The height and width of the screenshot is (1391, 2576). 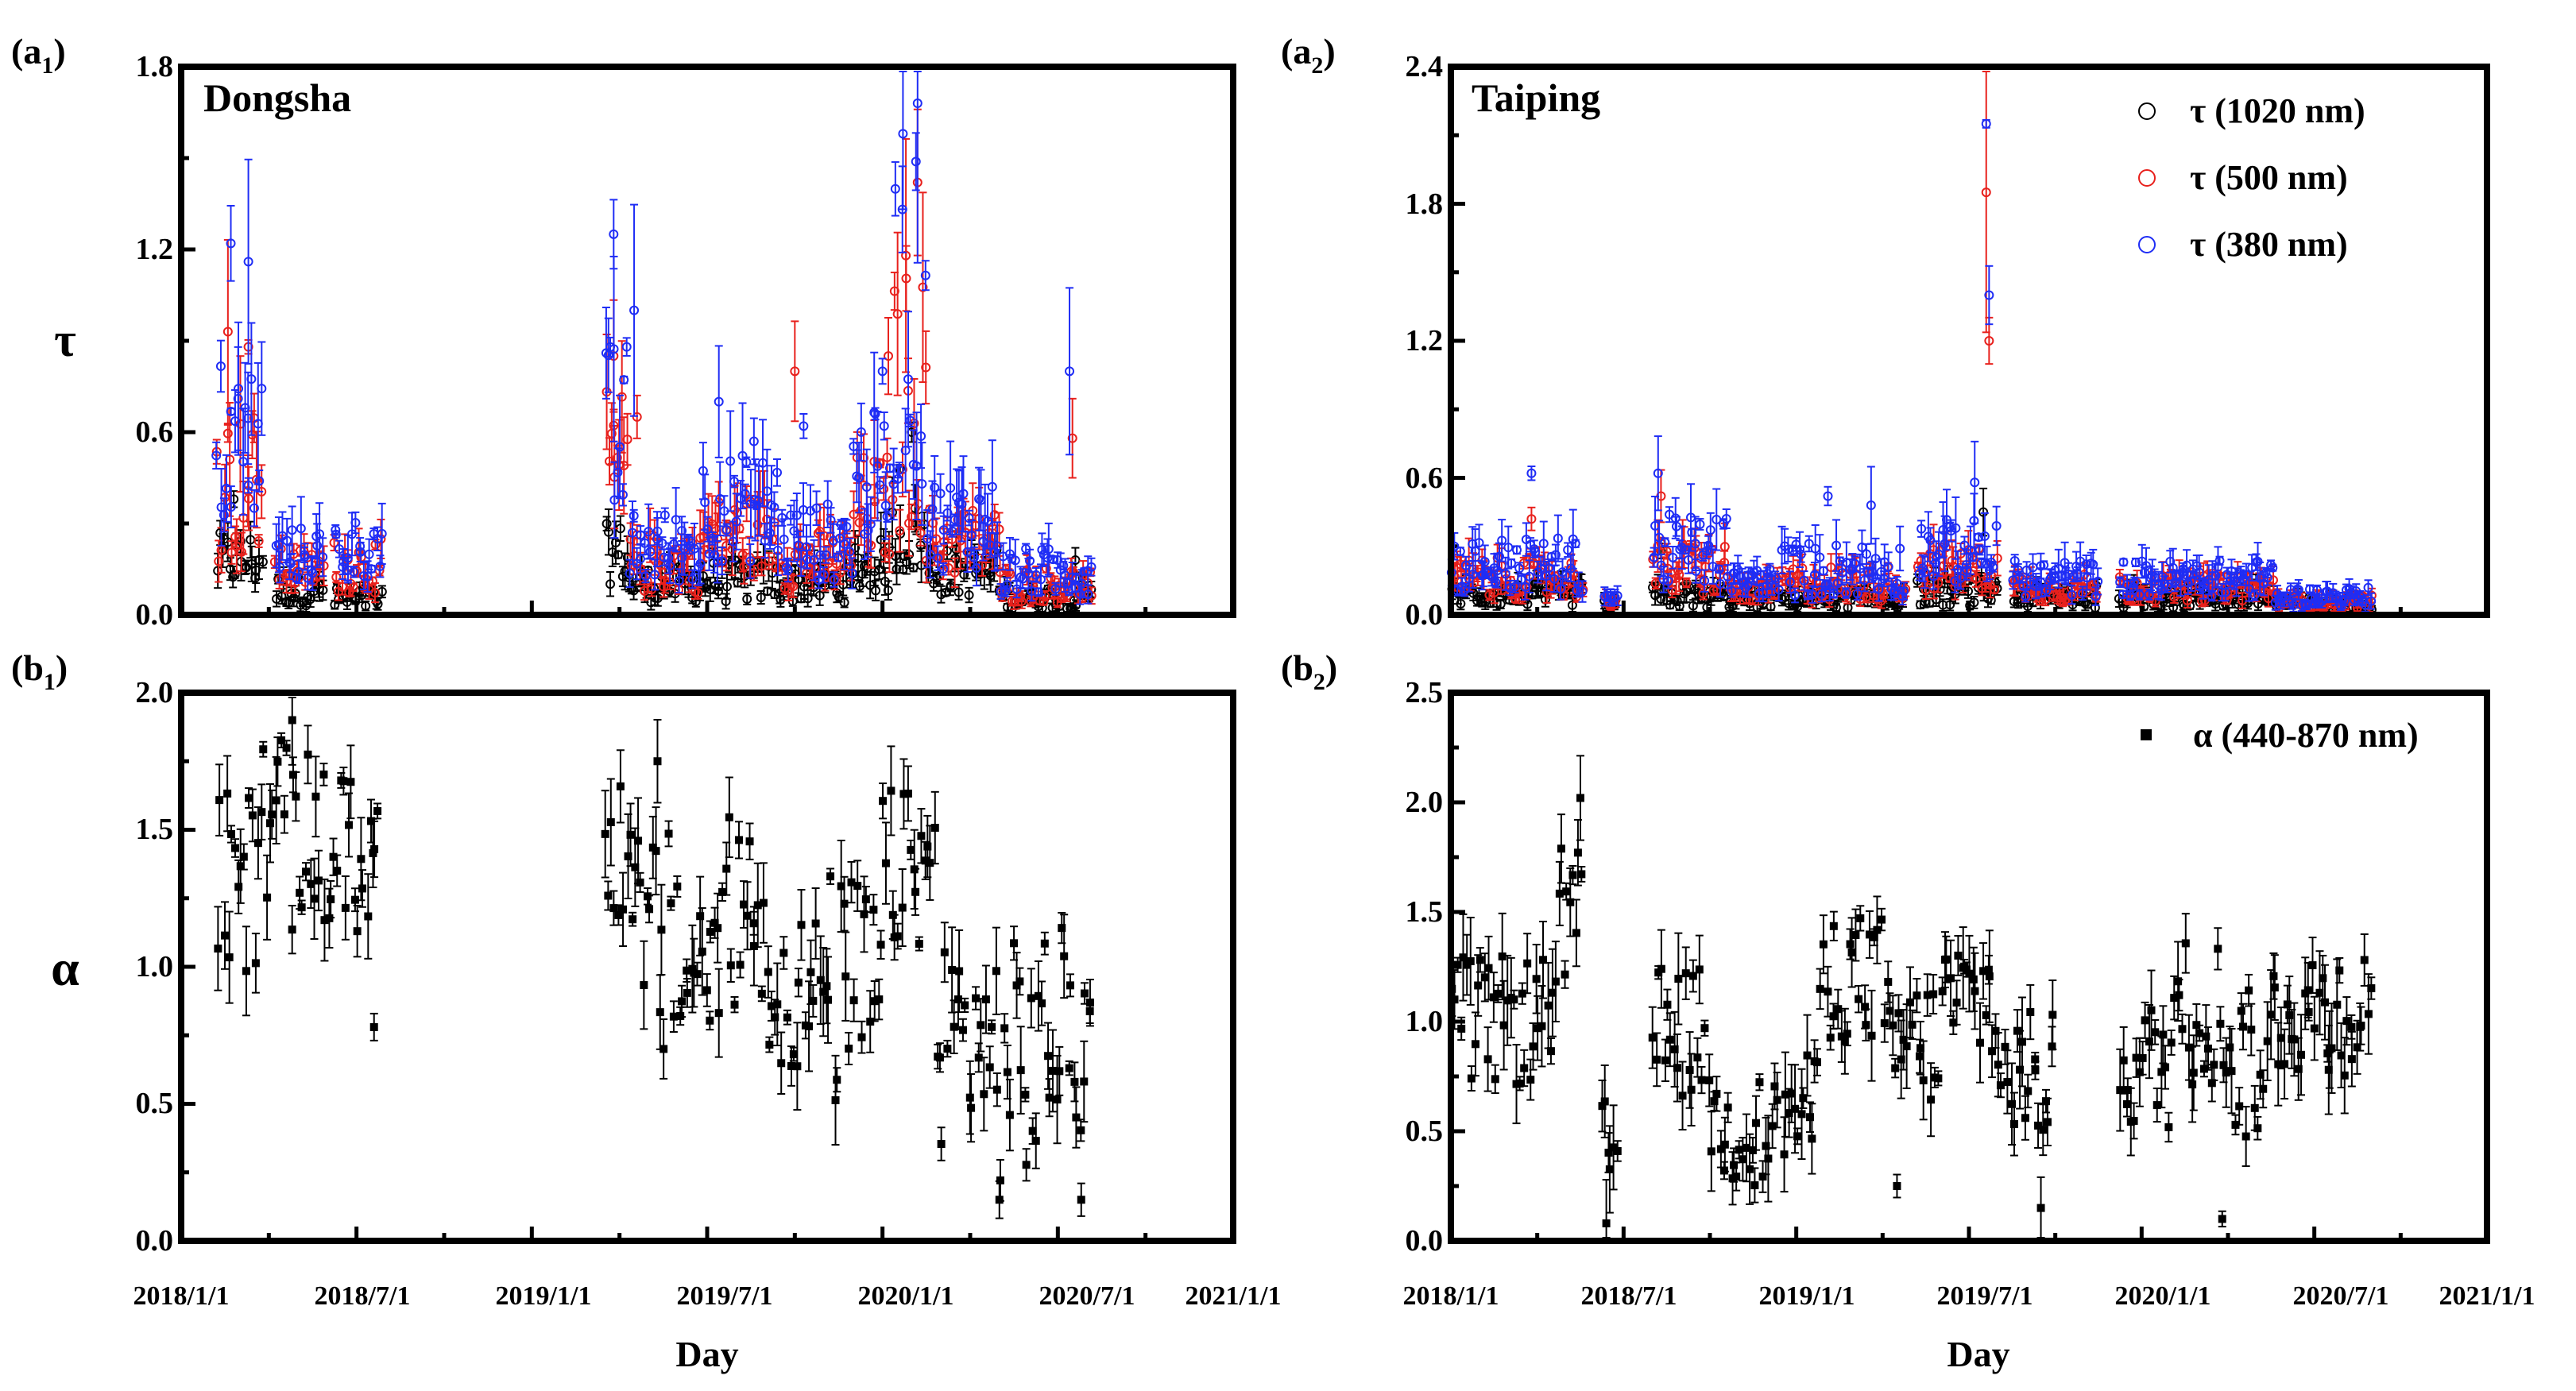 I want to click on y-tick-label: 2.4, so click(x=1425, y=66).